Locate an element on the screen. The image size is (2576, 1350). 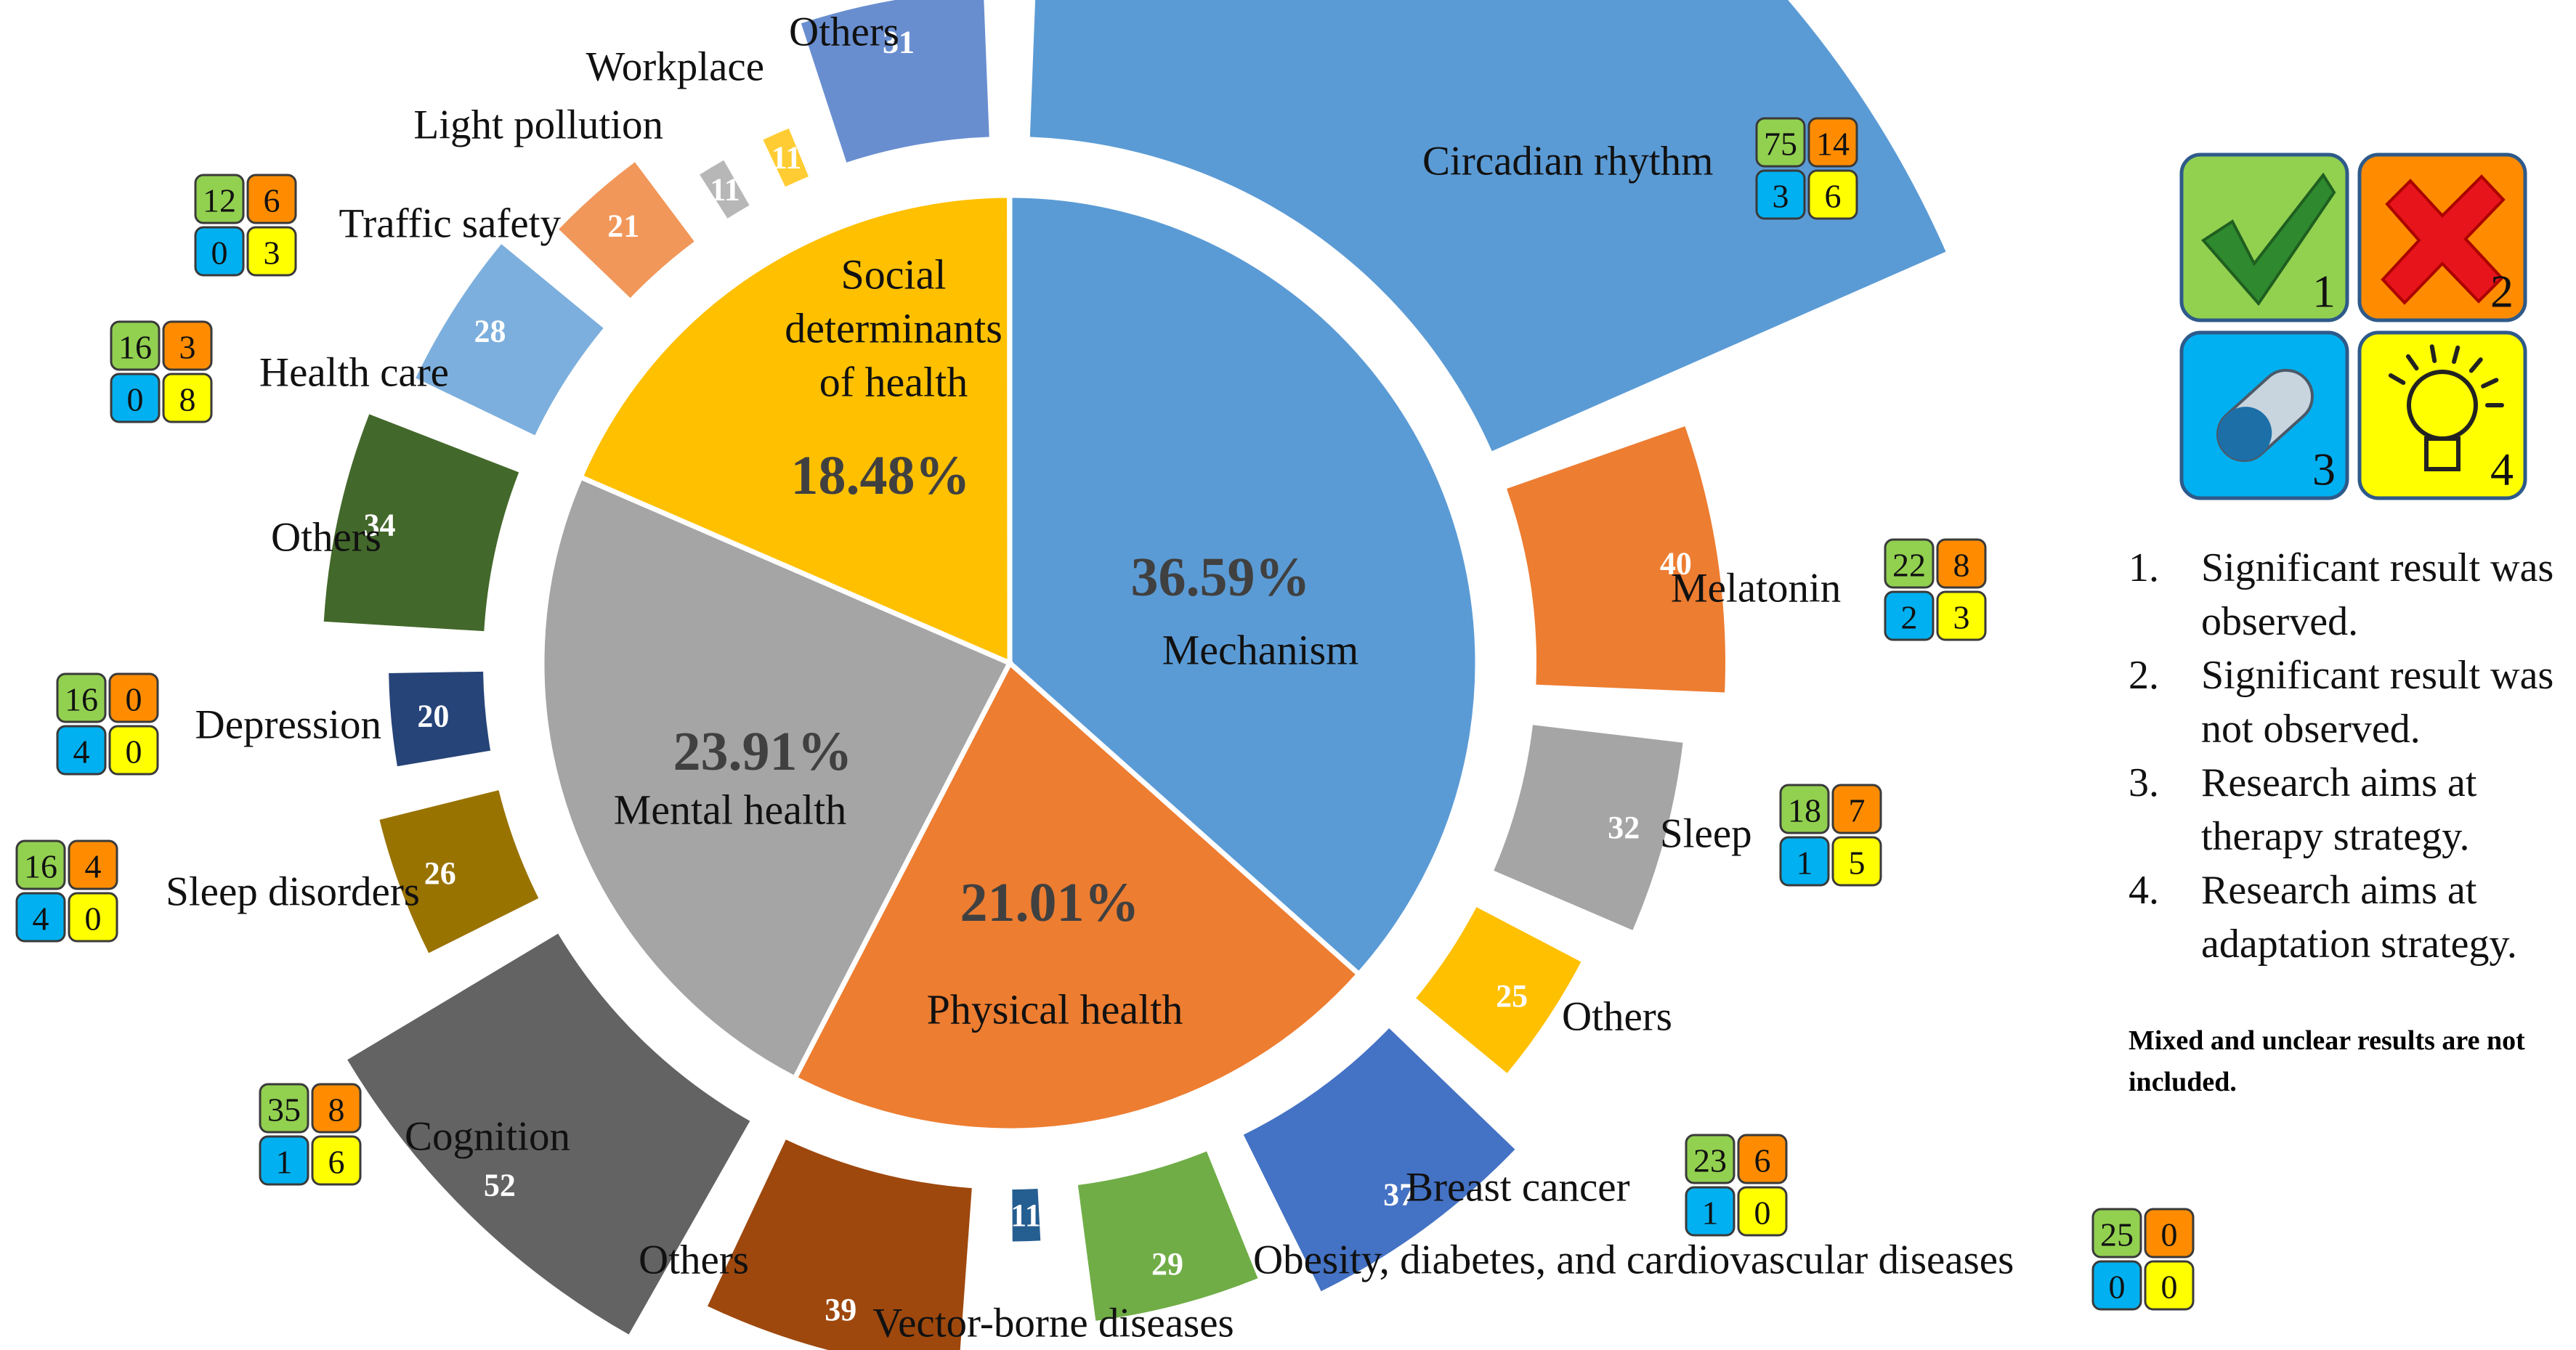
count-cell-2: 3 is located at coordinates (187, 347).